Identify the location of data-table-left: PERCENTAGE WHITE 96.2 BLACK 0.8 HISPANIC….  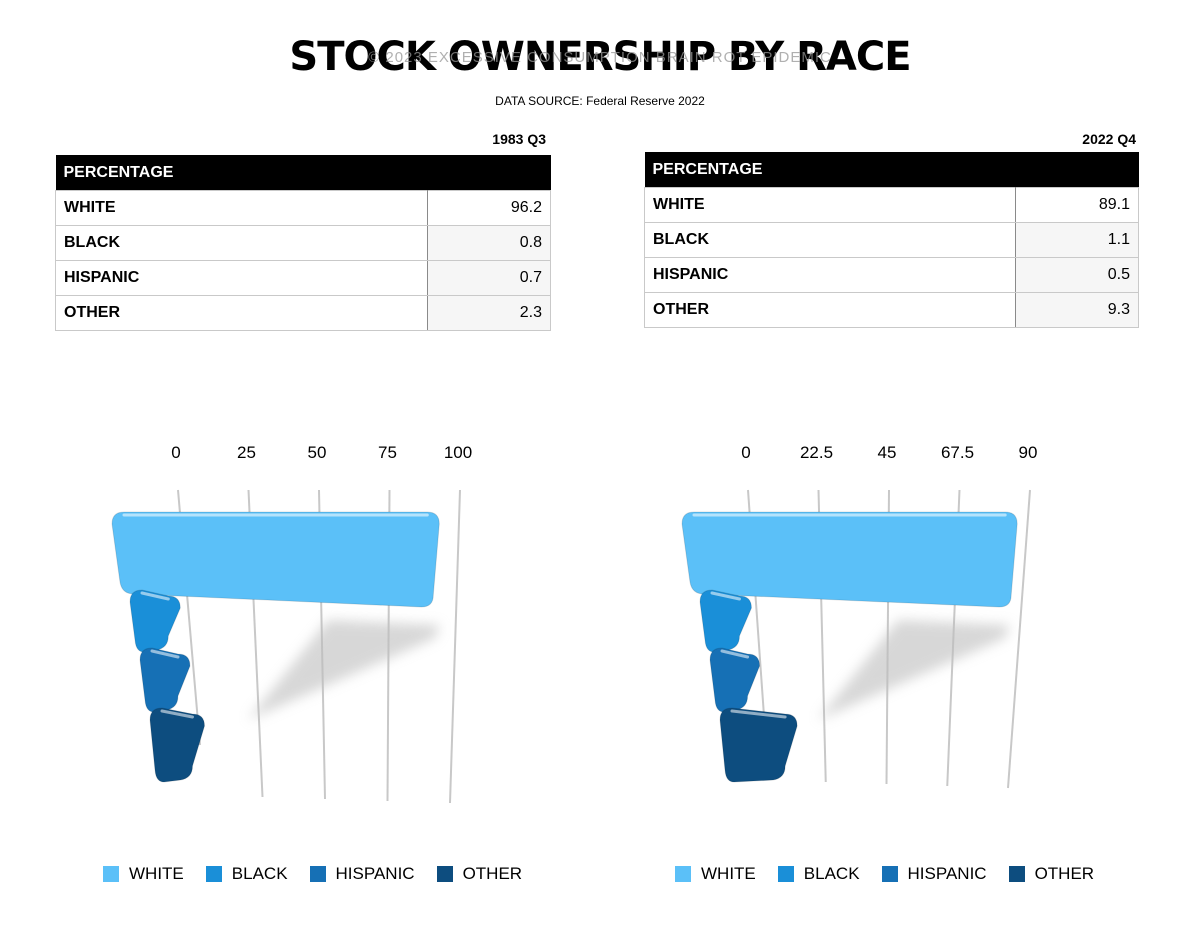
(303, 243).